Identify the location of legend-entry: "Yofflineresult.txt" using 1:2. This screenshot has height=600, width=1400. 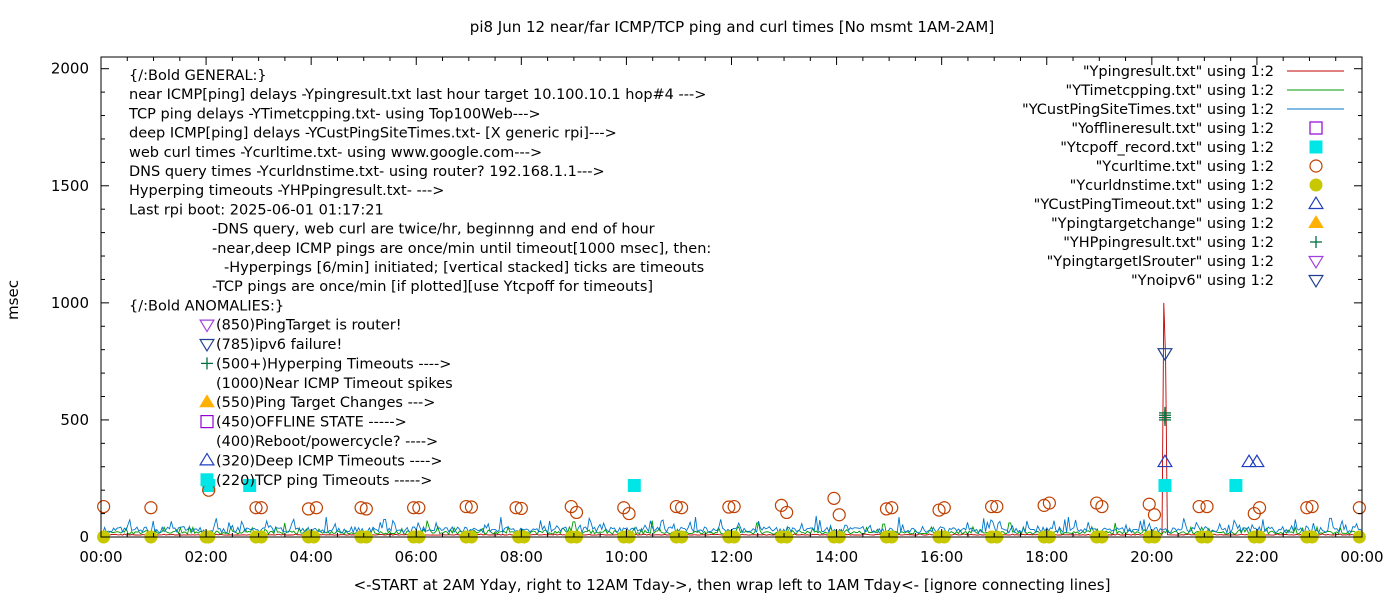
(1197, 129).